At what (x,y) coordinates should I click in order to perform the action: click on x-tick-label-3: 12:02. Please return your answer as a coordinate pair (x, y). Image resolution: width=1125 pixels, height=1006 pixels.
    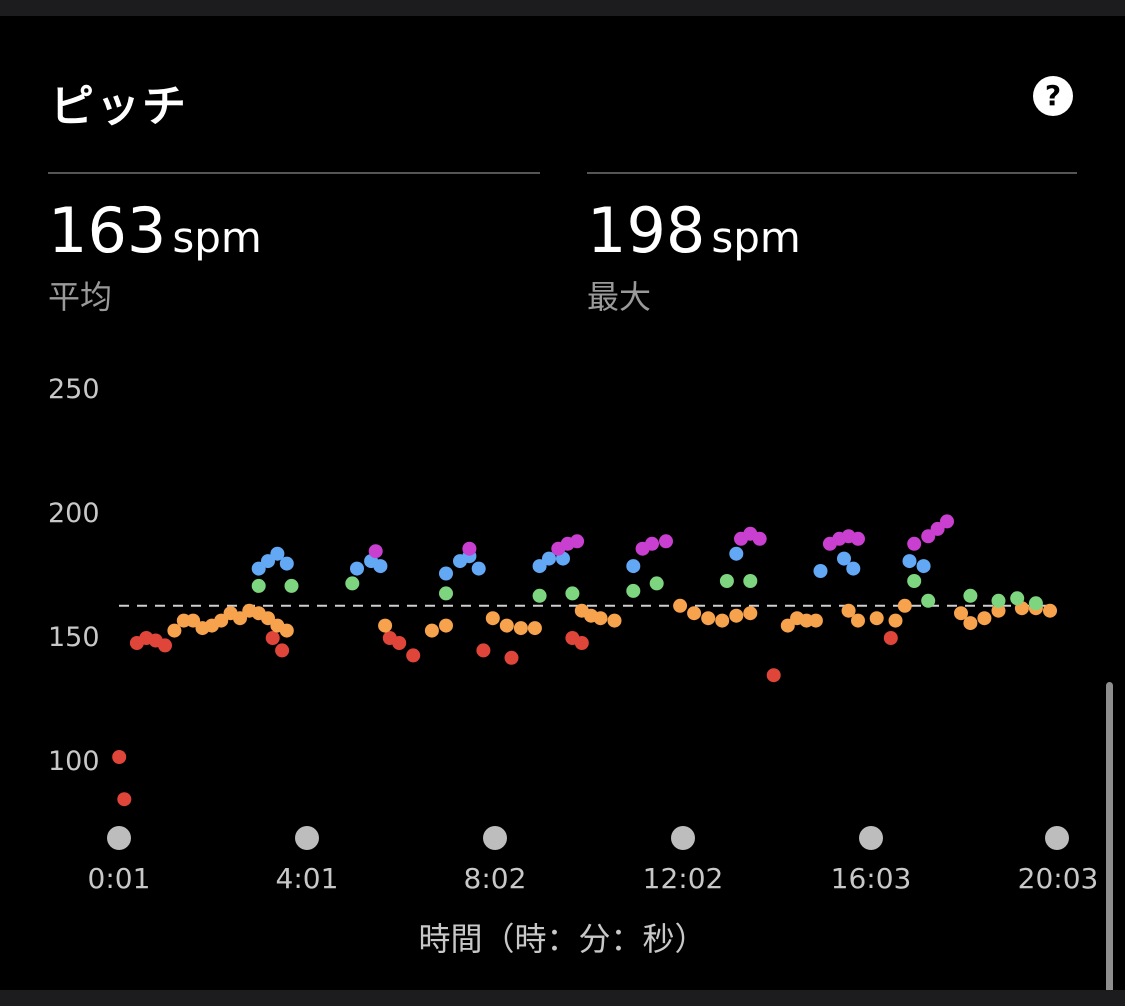
    Looking at the image, I should click on (683, 878).